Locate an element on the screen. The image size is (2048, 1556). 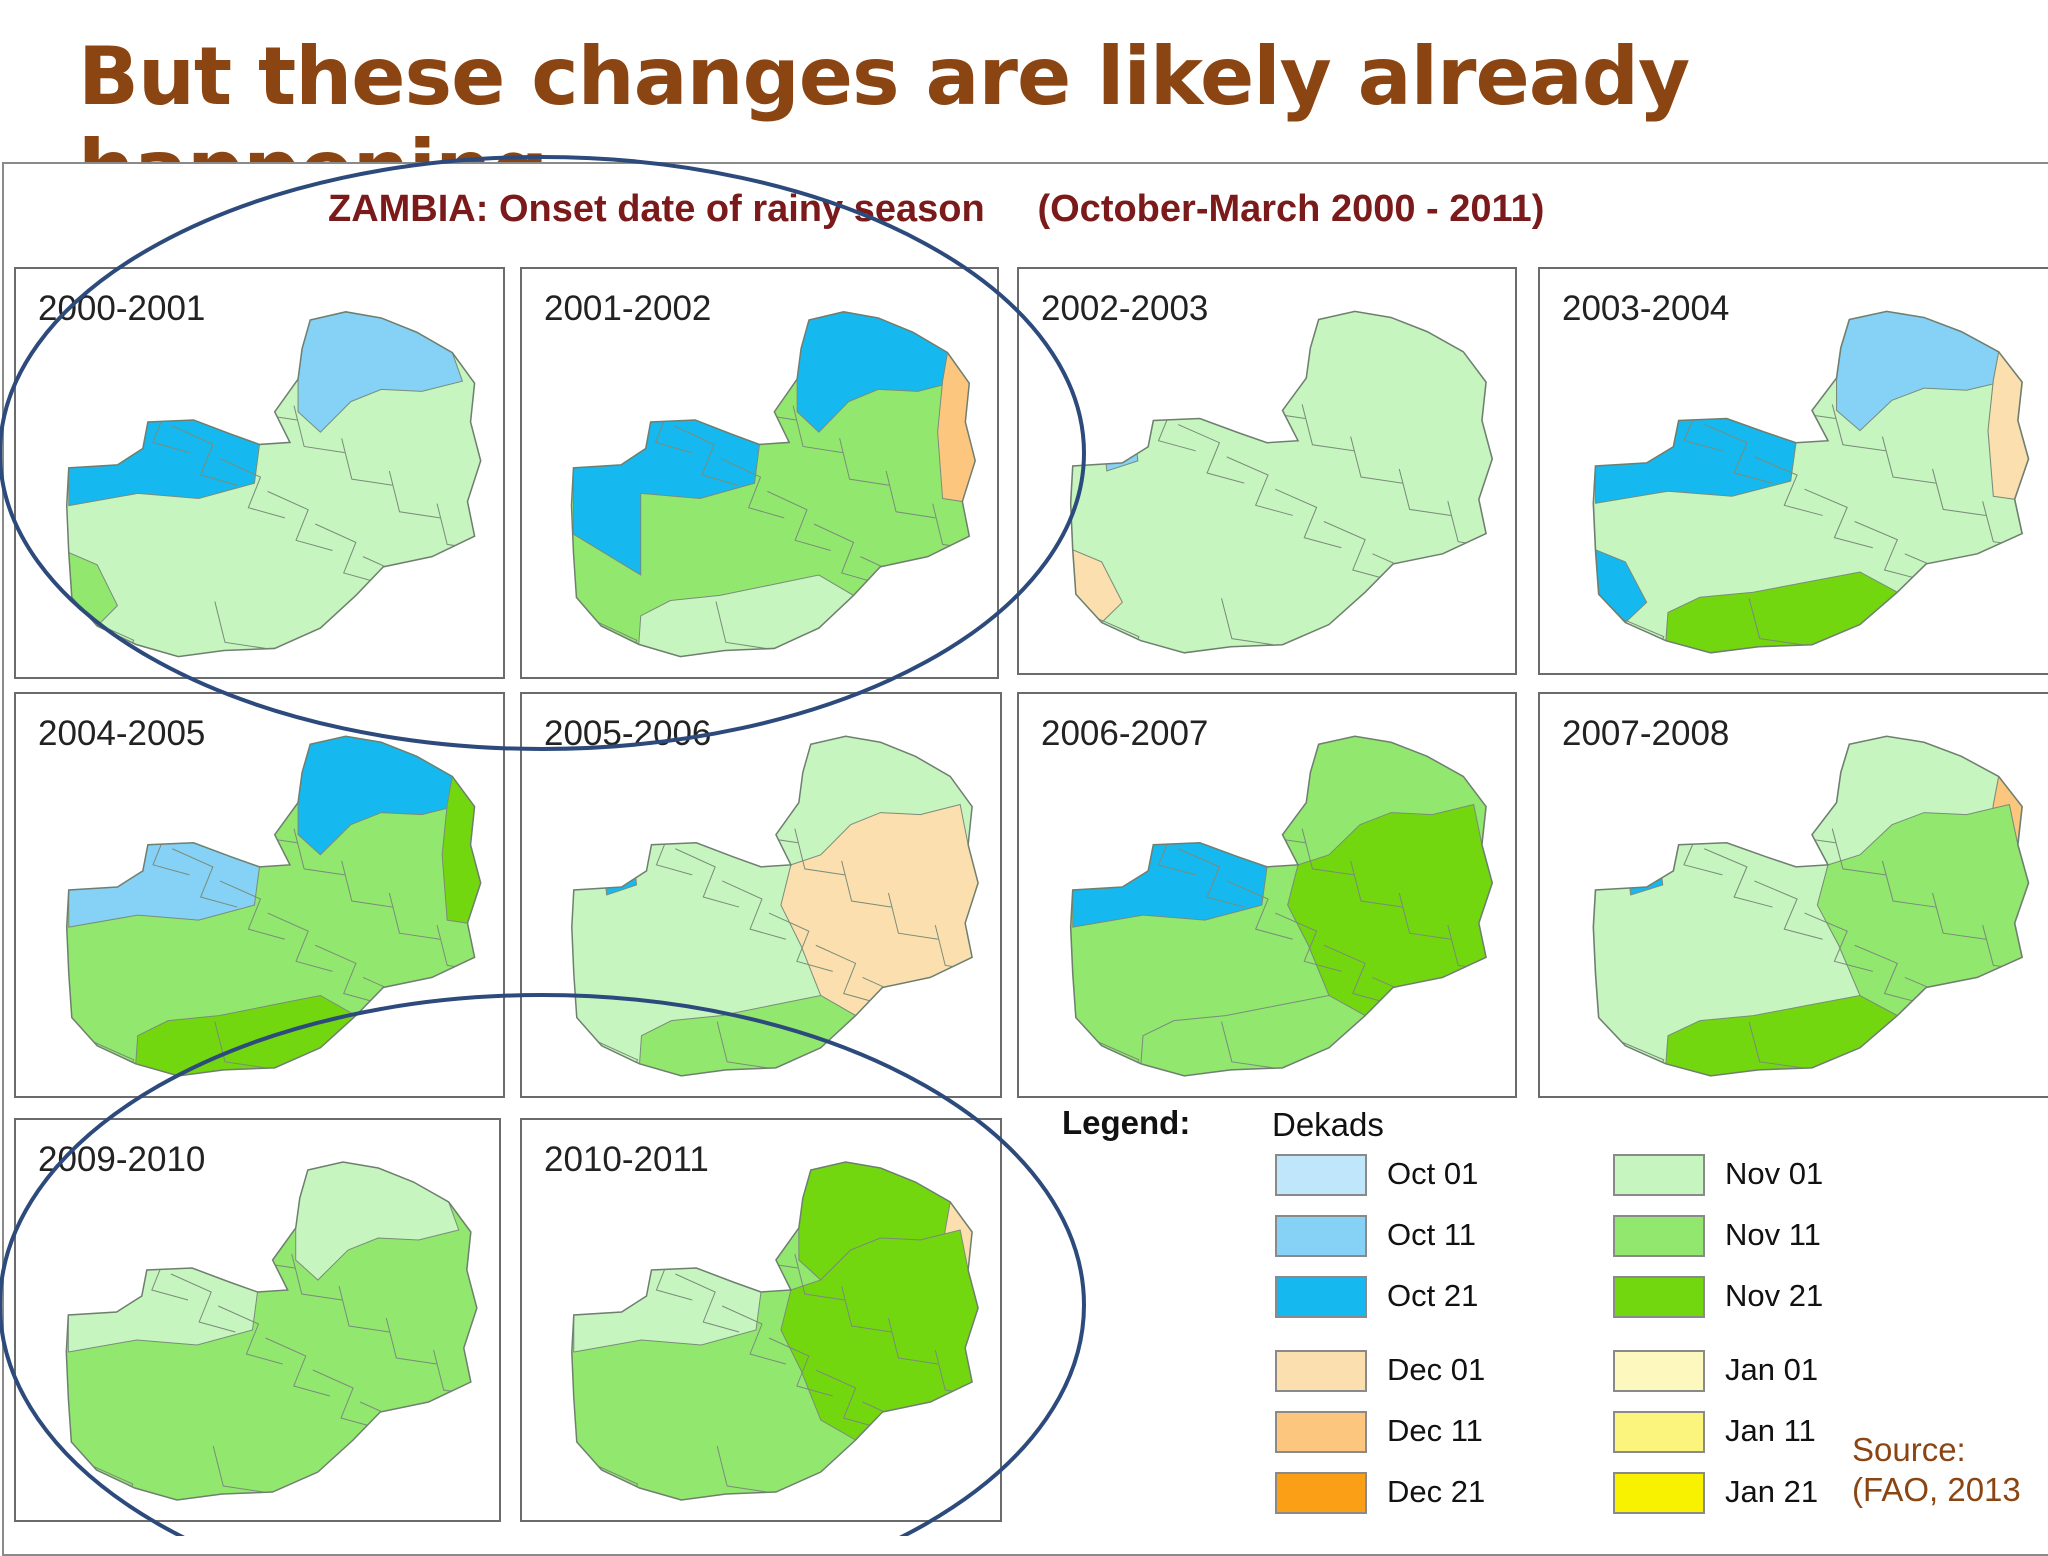
map-panel-2001-2002: 2001-2002 is located at coordinates (759, 473).